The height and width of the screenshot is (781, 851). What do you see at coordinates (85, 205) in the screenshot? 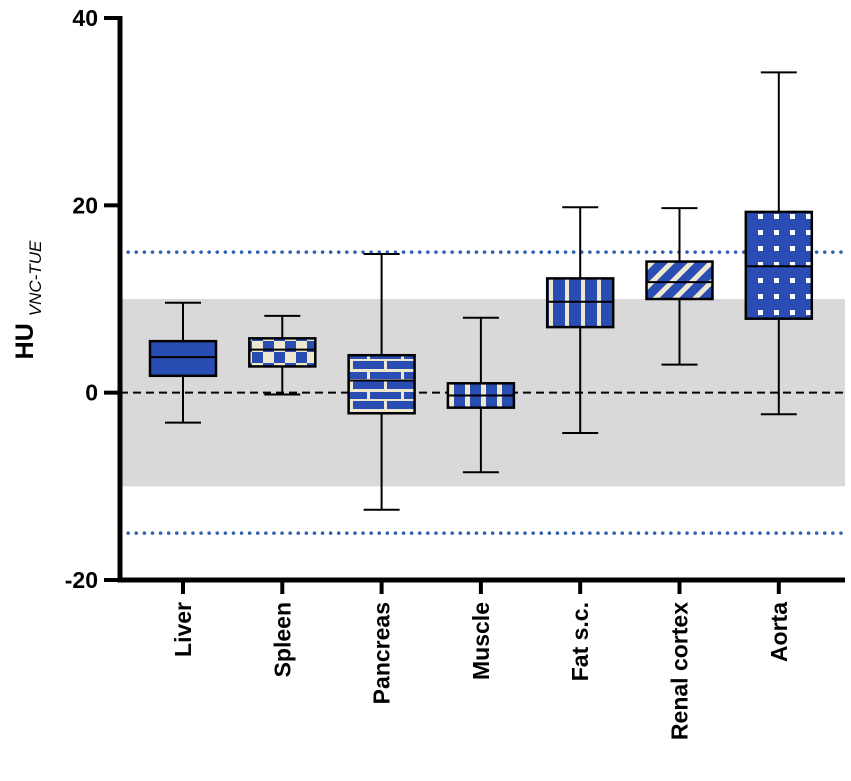
I see `y-tick-label: 20` at bounding box center [85, 205].